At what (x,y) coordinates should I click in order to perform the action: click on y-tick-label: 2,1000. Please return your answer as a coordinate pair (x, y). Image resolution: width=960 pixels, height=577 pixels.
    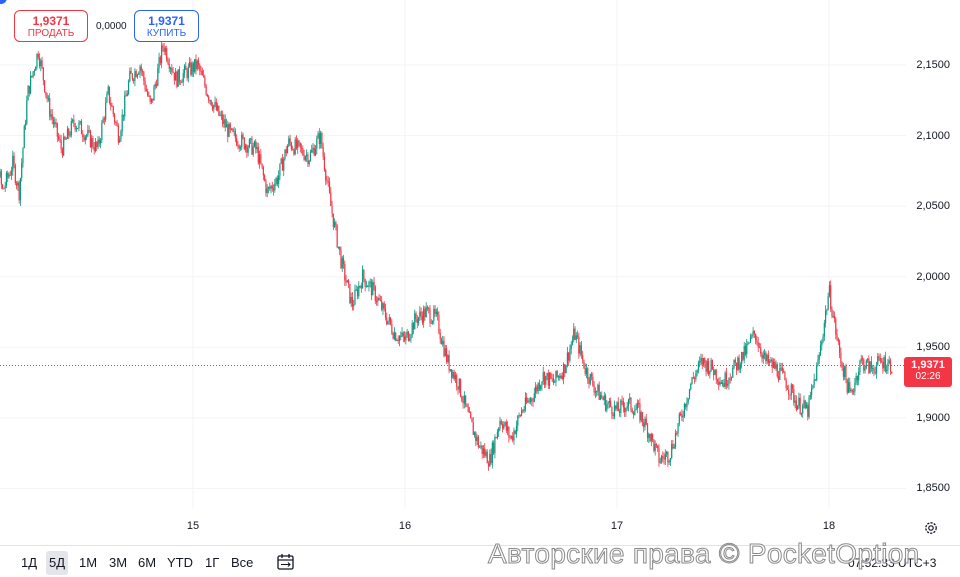
    Looking at the image, I should click on (933, 135).